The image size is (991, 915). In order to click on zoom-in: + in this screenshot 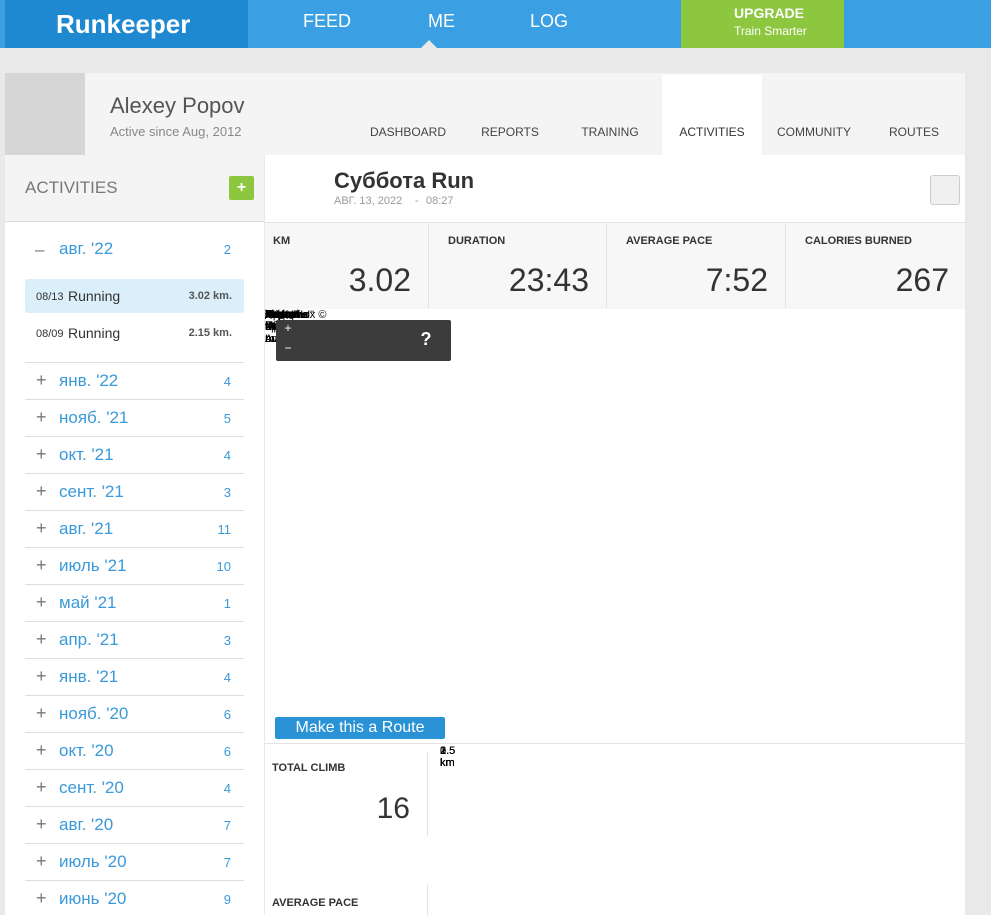, I will do `click(288, 328)`.